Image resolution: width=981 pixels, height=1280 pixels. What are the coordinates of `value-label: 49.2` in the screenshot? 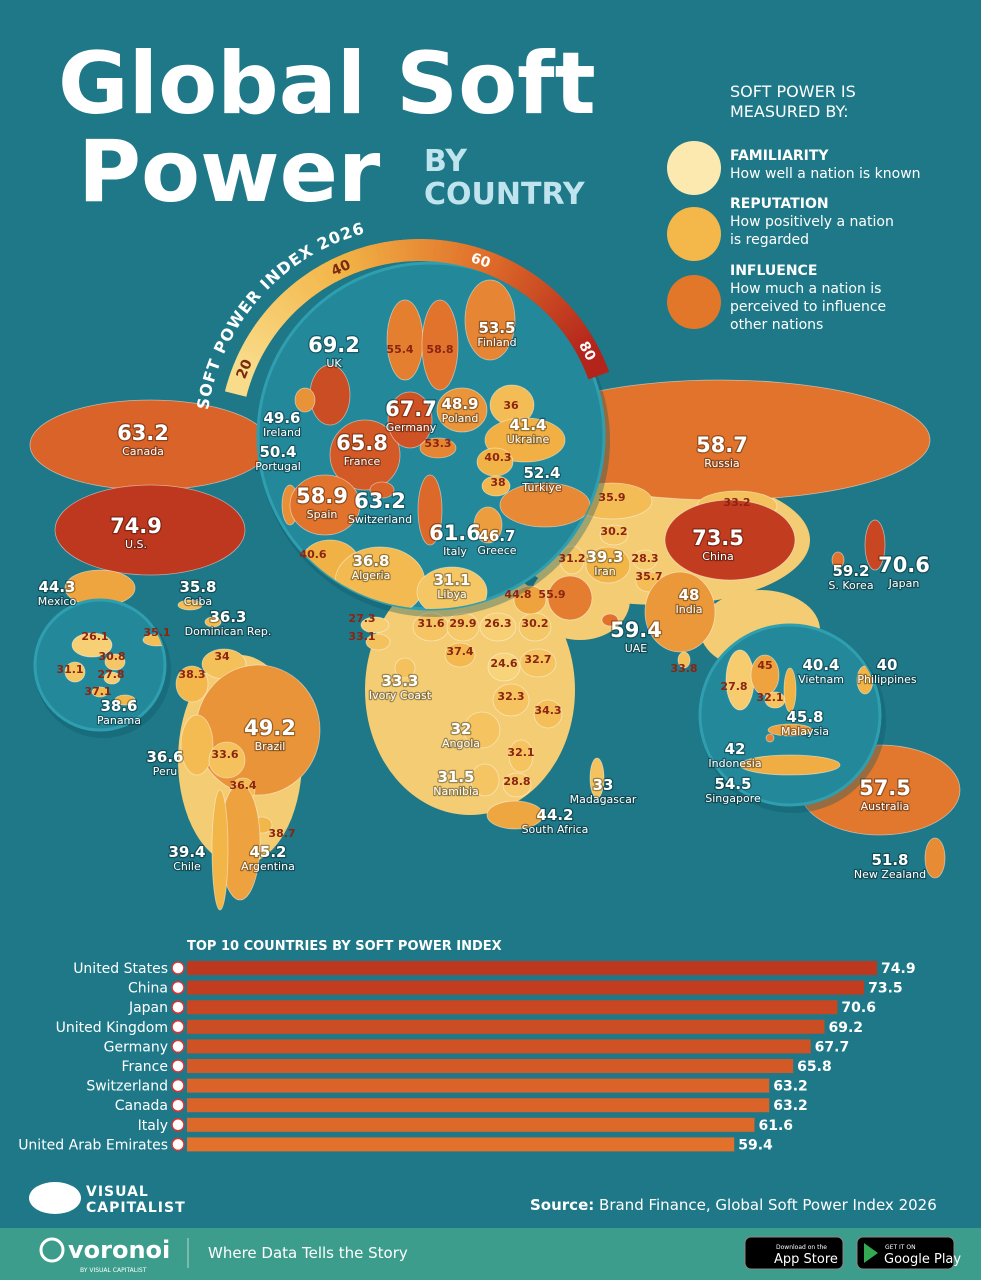 It's located at (270, 728).